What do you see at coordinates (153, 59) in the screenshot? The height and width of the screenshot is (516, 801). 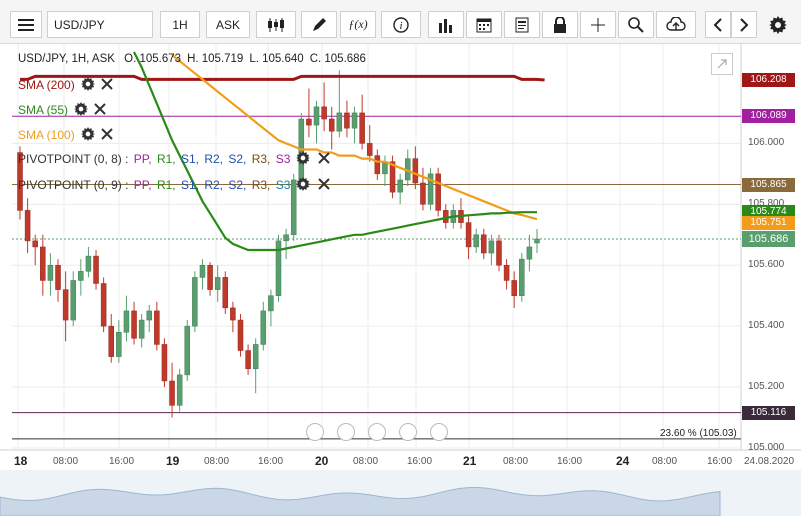 I see `open-value: O. 105.673` at bounding box center [153, 59].